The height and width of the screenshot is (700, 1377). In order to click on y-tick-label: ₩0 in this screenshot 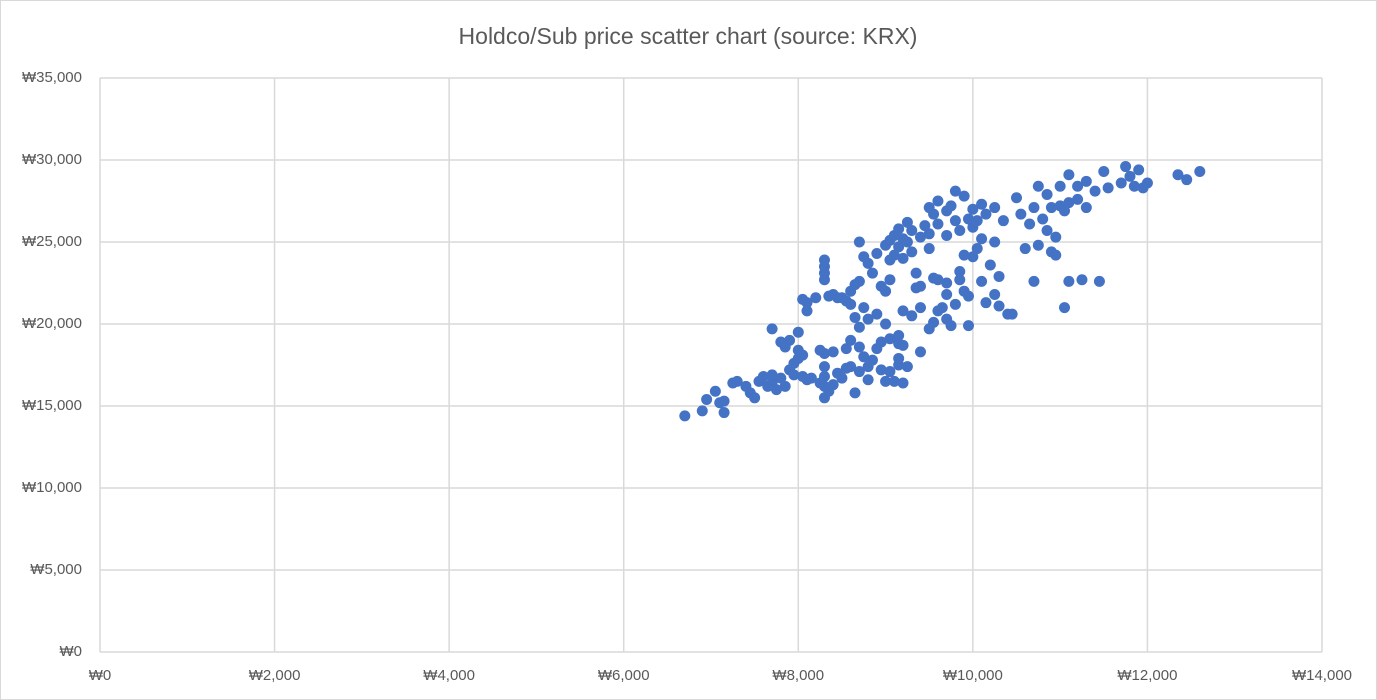, I will do `click(71, 651)`.